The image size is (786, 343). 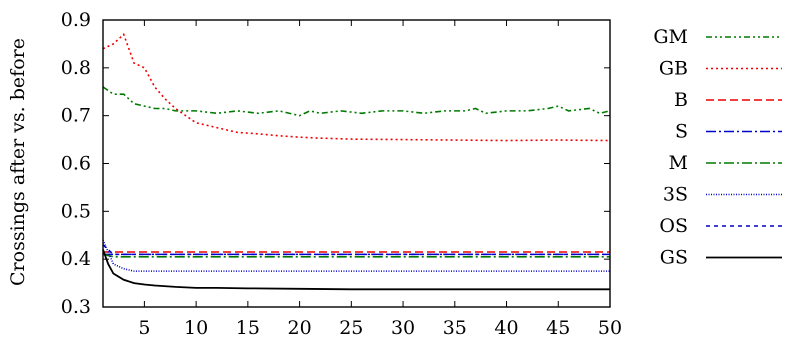 What do you see at coordinates (506, 328) in the screenshot?
I see `x-tick-label: 40` at bounding box center [506, 328].